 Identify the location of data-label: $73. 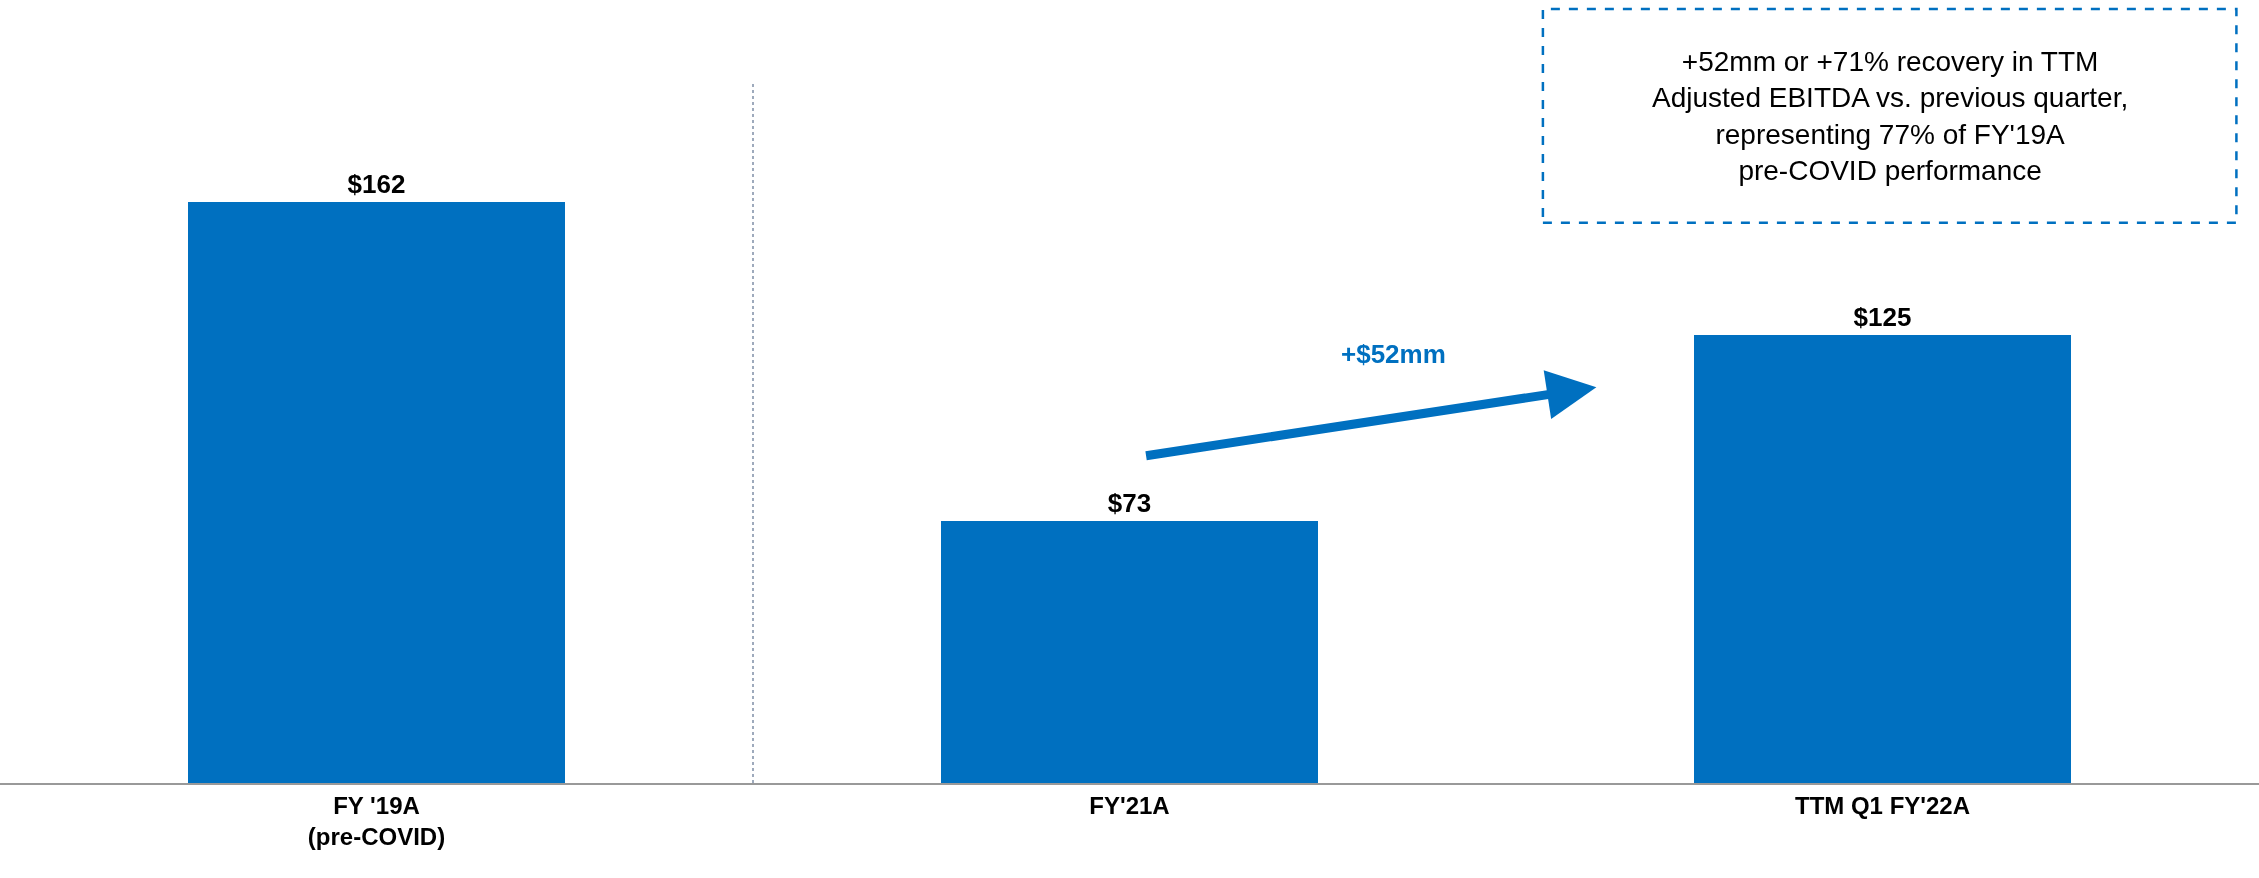
(1129, 503).